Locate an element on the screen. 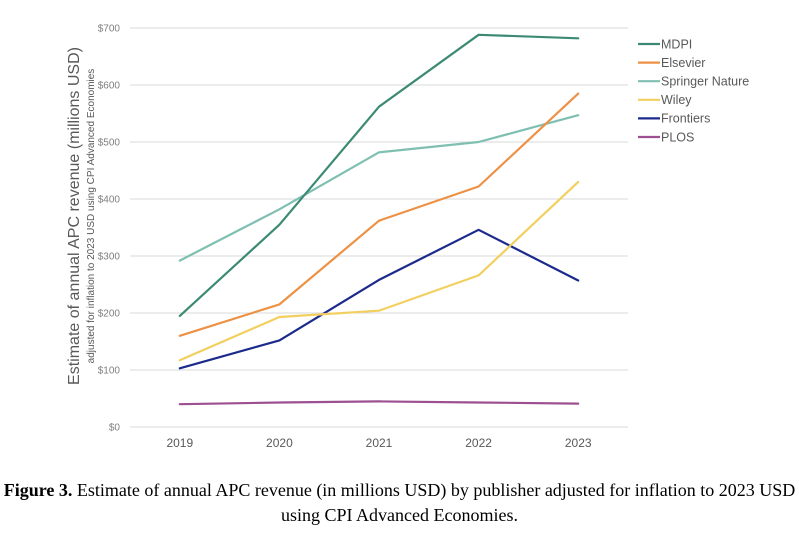  legend-label: PLOS is located at coordinates (677, 137).